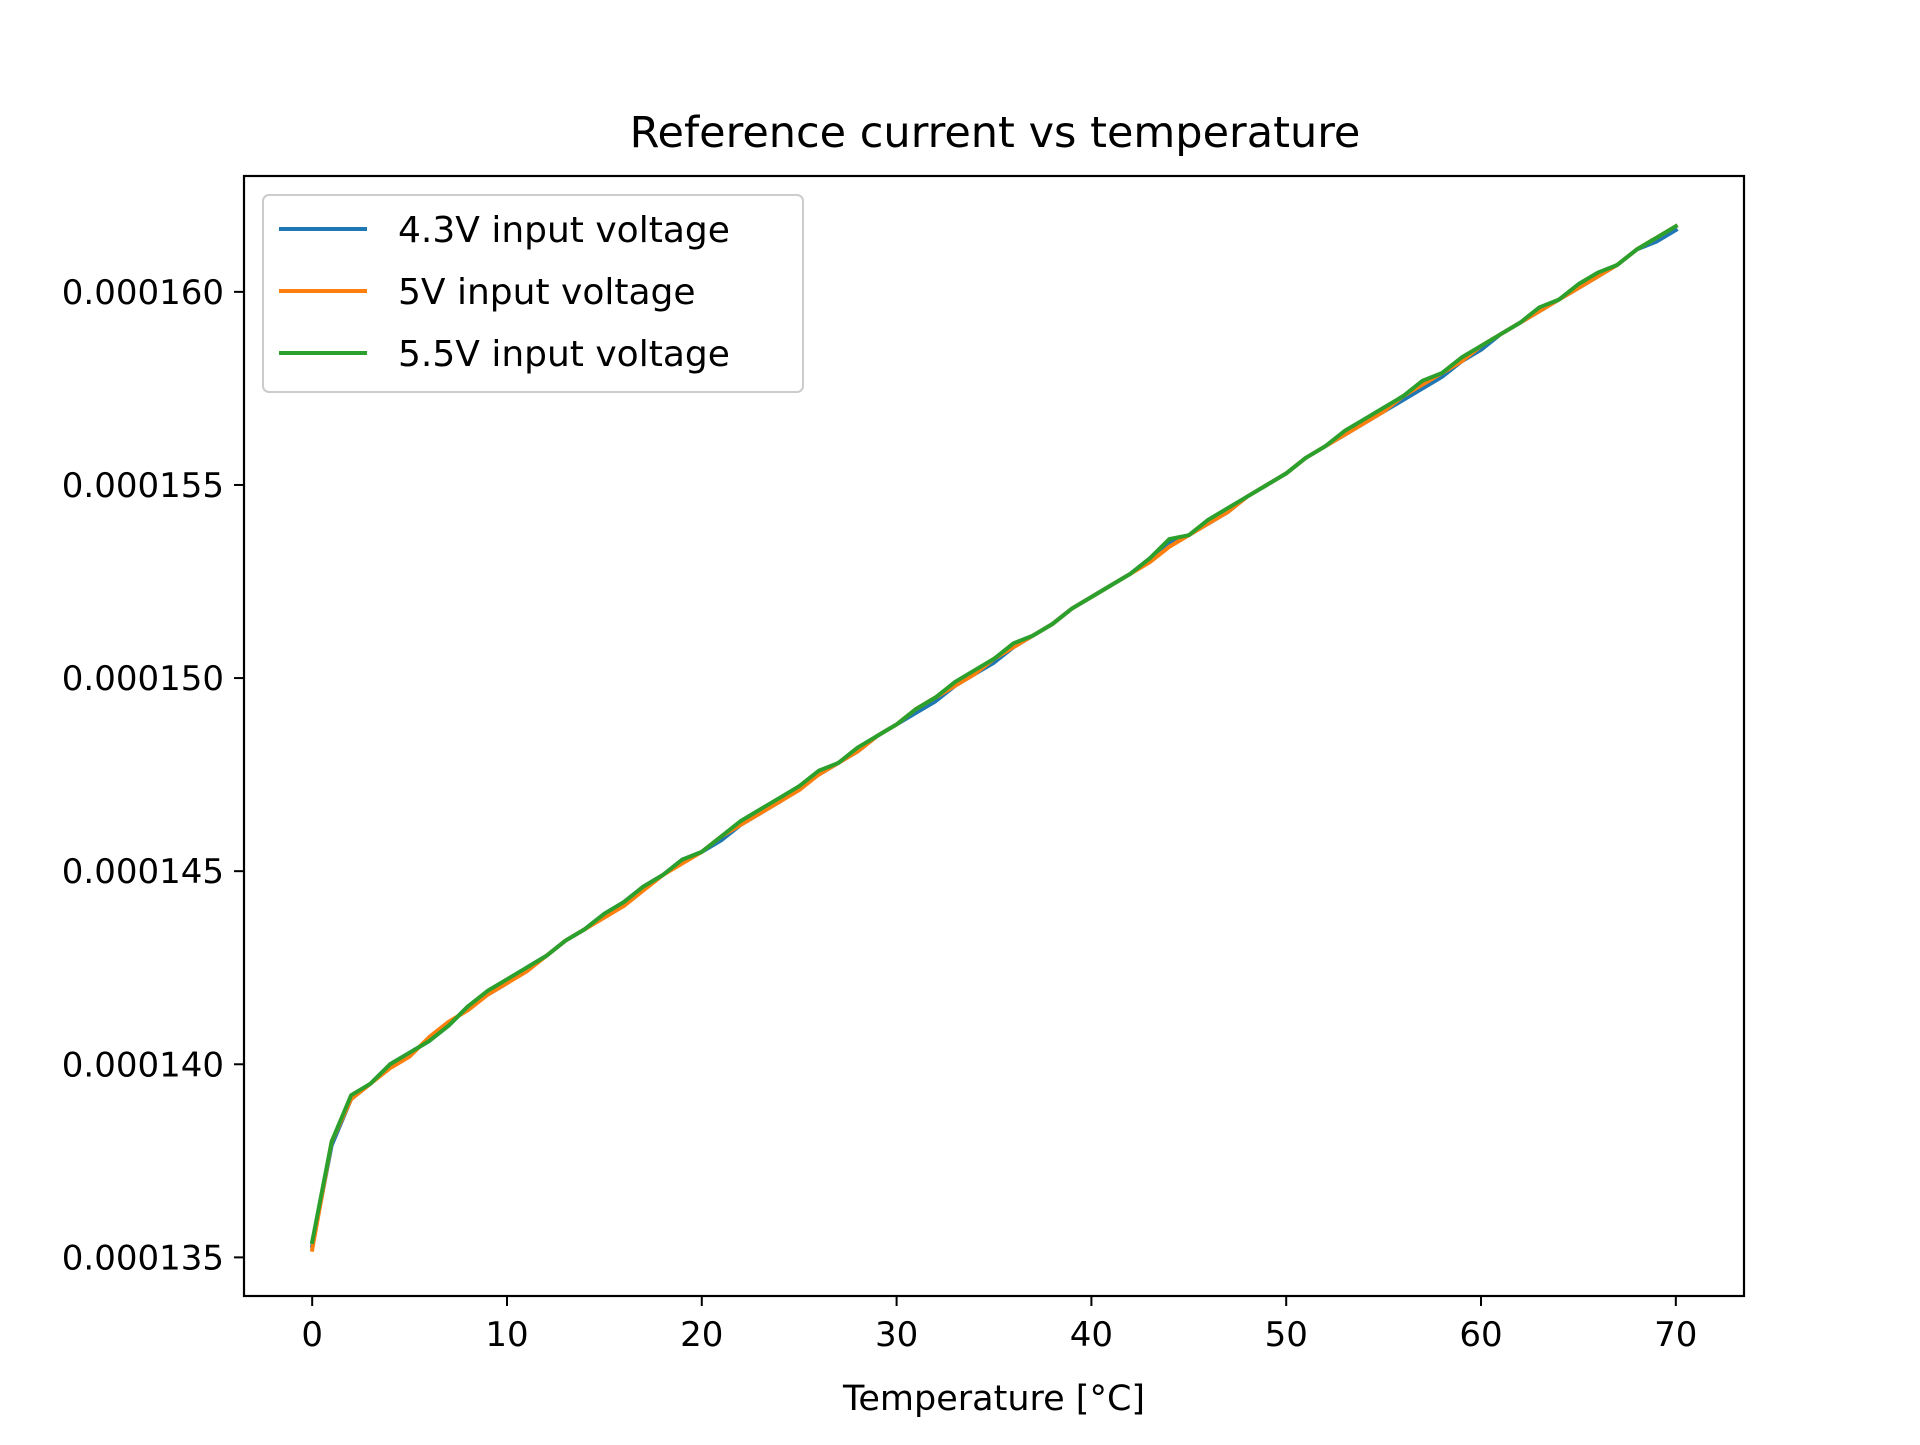 The height and width of the screenshot is (1445, 1920). I want to click on x-tick-label: 0, so click(312, 1335).